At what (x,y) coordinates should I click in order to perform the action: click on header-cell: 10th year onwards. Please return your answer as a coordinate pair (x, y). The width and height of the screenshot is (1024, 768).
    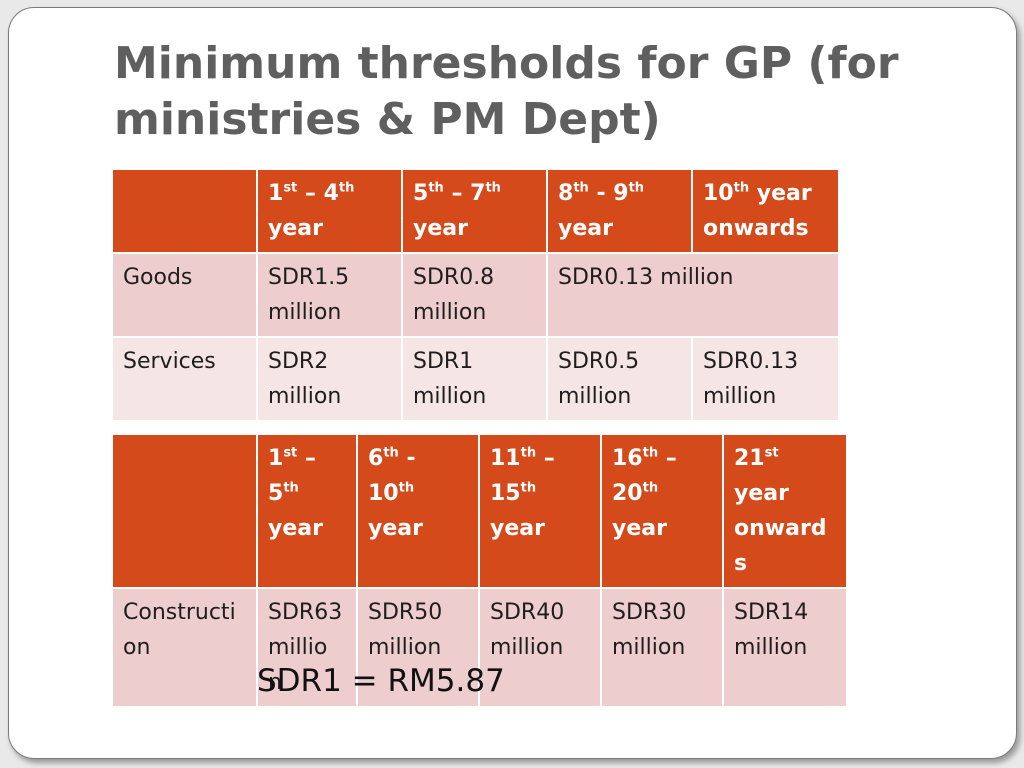
    Looking at the image, I should click on (765, 211).